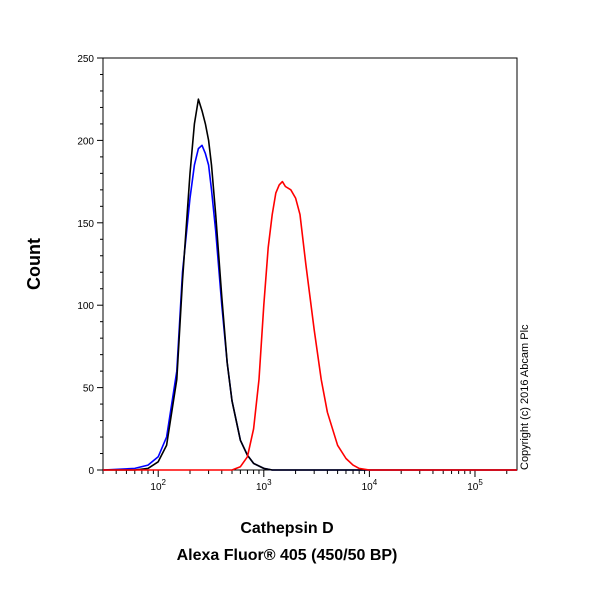  Describe the element at coordinates (525, 397) in the screenshot. I see `copyright-notice: Copyright (c) 2016 Abcam Plc` at that location.